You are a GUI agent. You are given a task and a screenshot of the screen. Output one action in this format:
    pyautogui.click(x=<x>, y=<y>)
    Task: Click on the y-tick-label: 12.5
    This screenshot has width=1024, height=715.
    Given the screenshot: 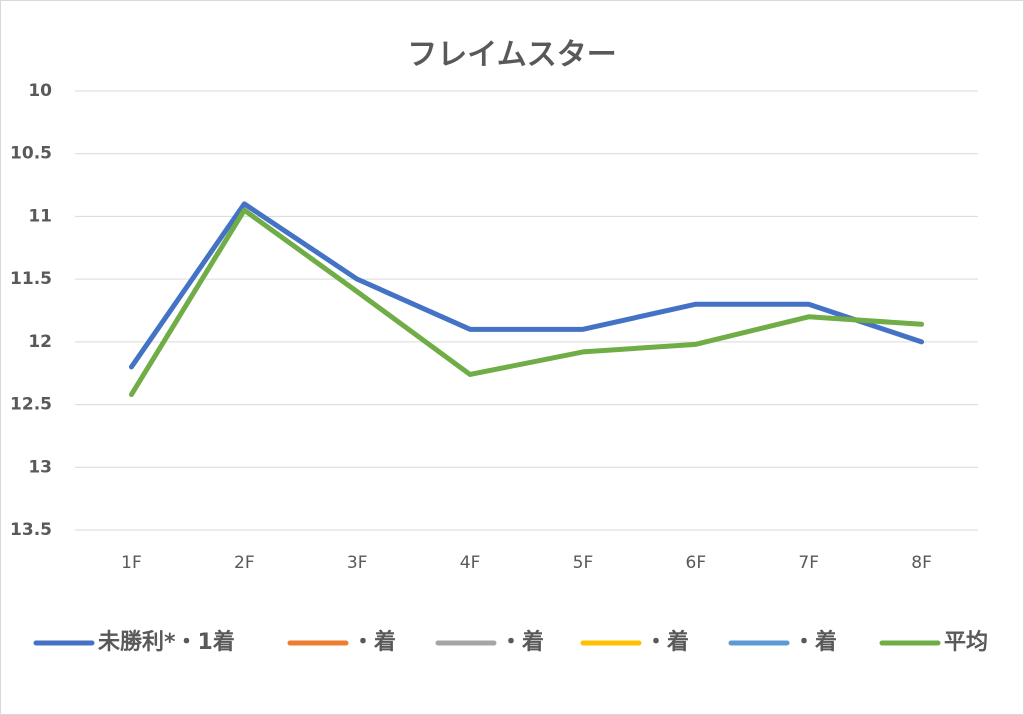 What is the action you would take?
    pyautogui.click(x=31, y=405)
    